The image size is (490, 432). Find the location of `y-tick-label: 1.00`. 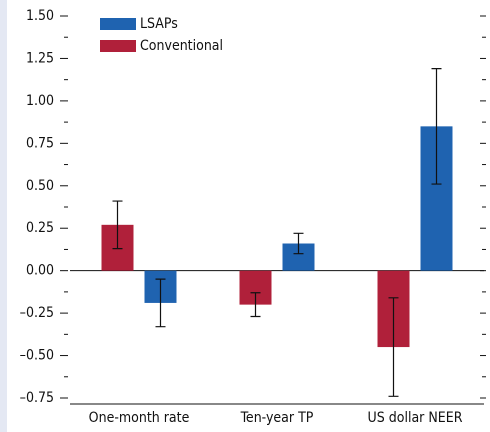

y-tick-label: 1.00 is located at coordinates (40, 101).